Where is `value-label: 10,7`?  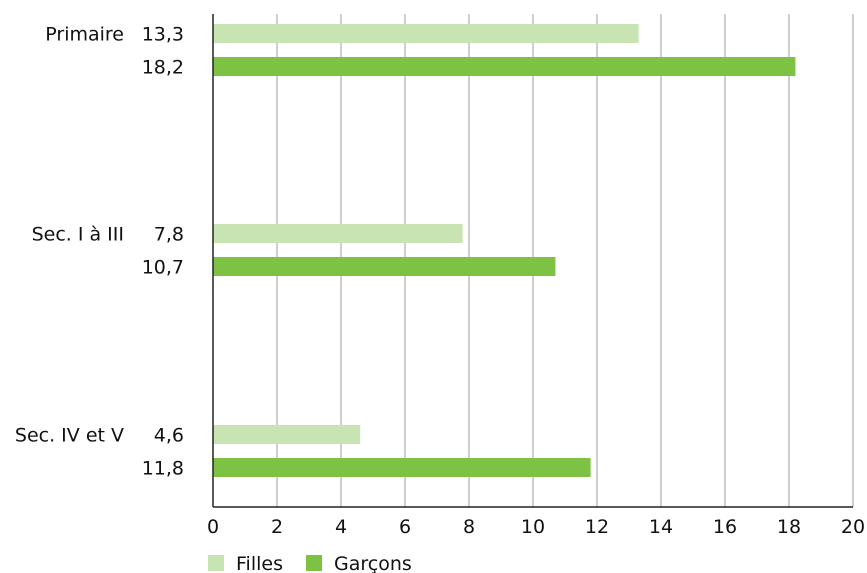
value-label: 10,7 is located at coordinates (163, 268).